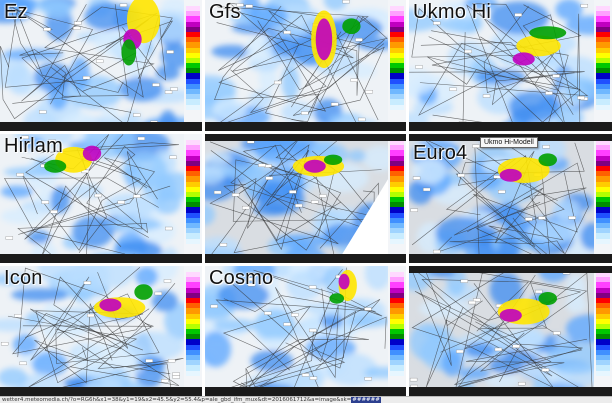  I want to click on panel-header, so click(510, 269).